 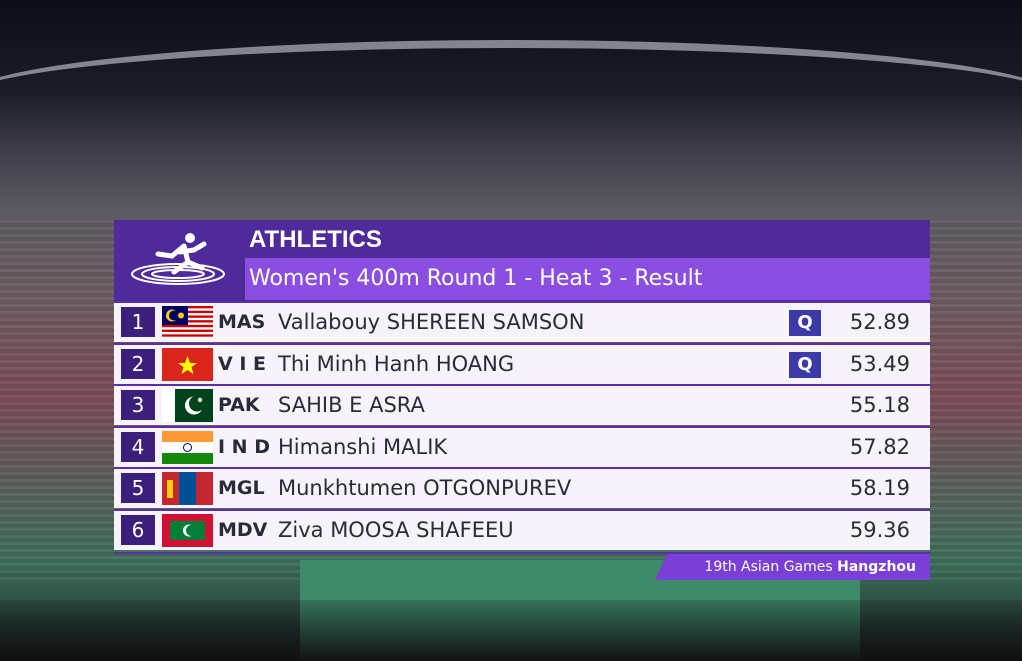 What do you see at coordinates (244, 446) in the screenshot?
I see `country-code: I N D` at bounding box center [244, 446].